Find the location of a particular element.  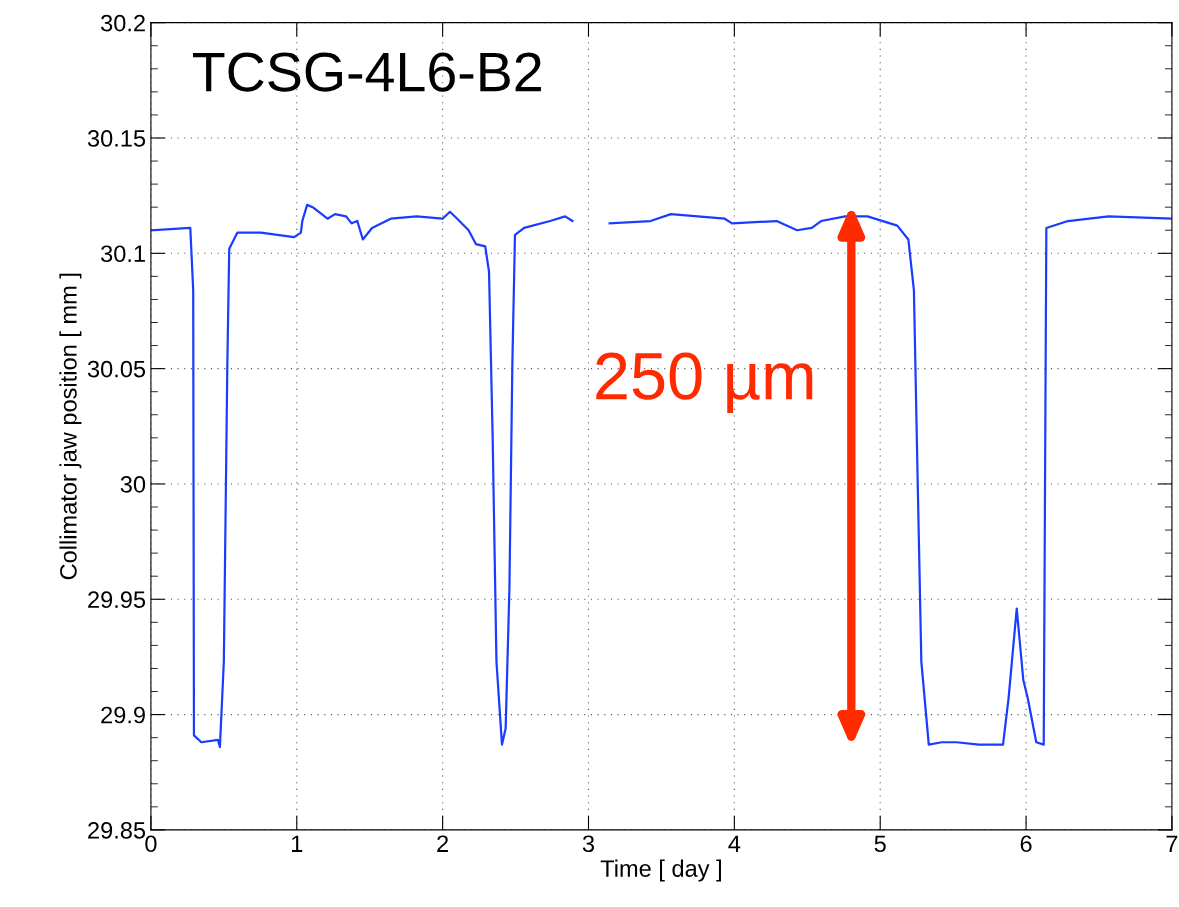

x-tick-label: 2 is located at coordinates (443, 843).